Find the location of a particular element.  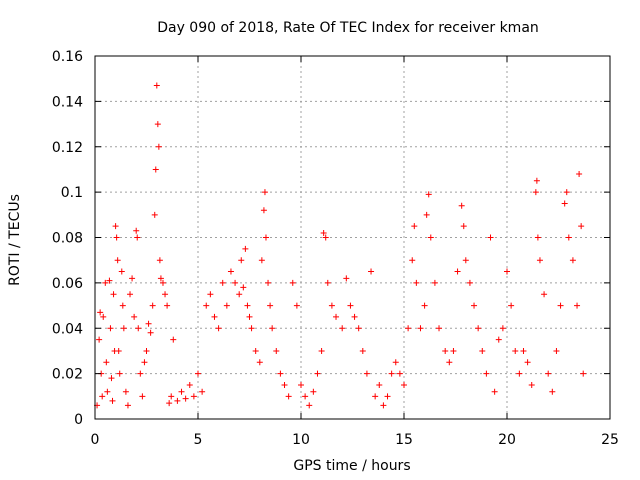

x-tick-label: 5 is located at coordinates (198, 440).